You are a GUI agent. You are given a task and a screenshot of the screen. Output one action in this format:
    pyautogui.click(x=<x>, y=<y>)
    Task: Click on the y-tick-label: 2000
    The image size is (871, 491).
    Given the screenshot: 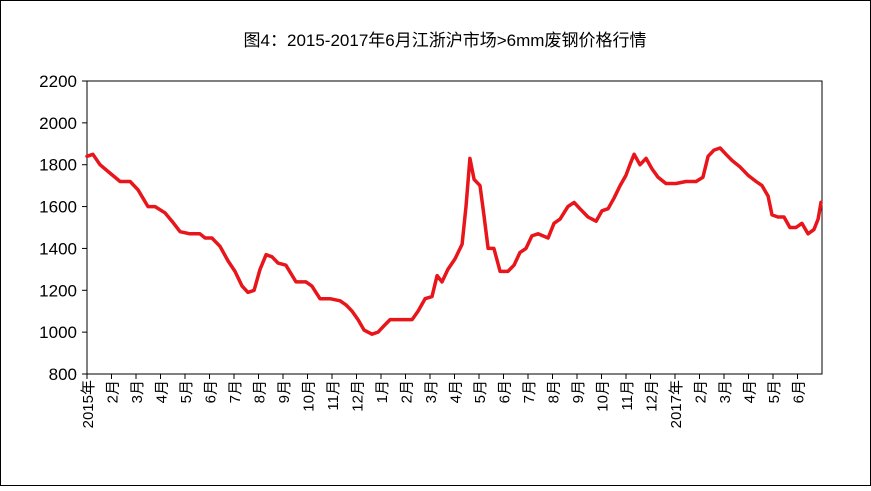 What is the action you would take?
    pyautogui.click(x=58, y=123)
    